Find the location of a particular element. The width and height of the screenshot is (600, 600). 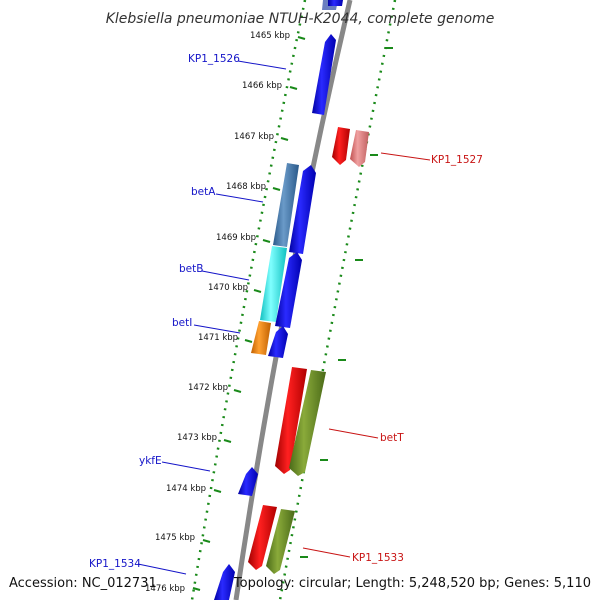

gene-label-ykfe: ykfE is located at coordinates (150, 461).